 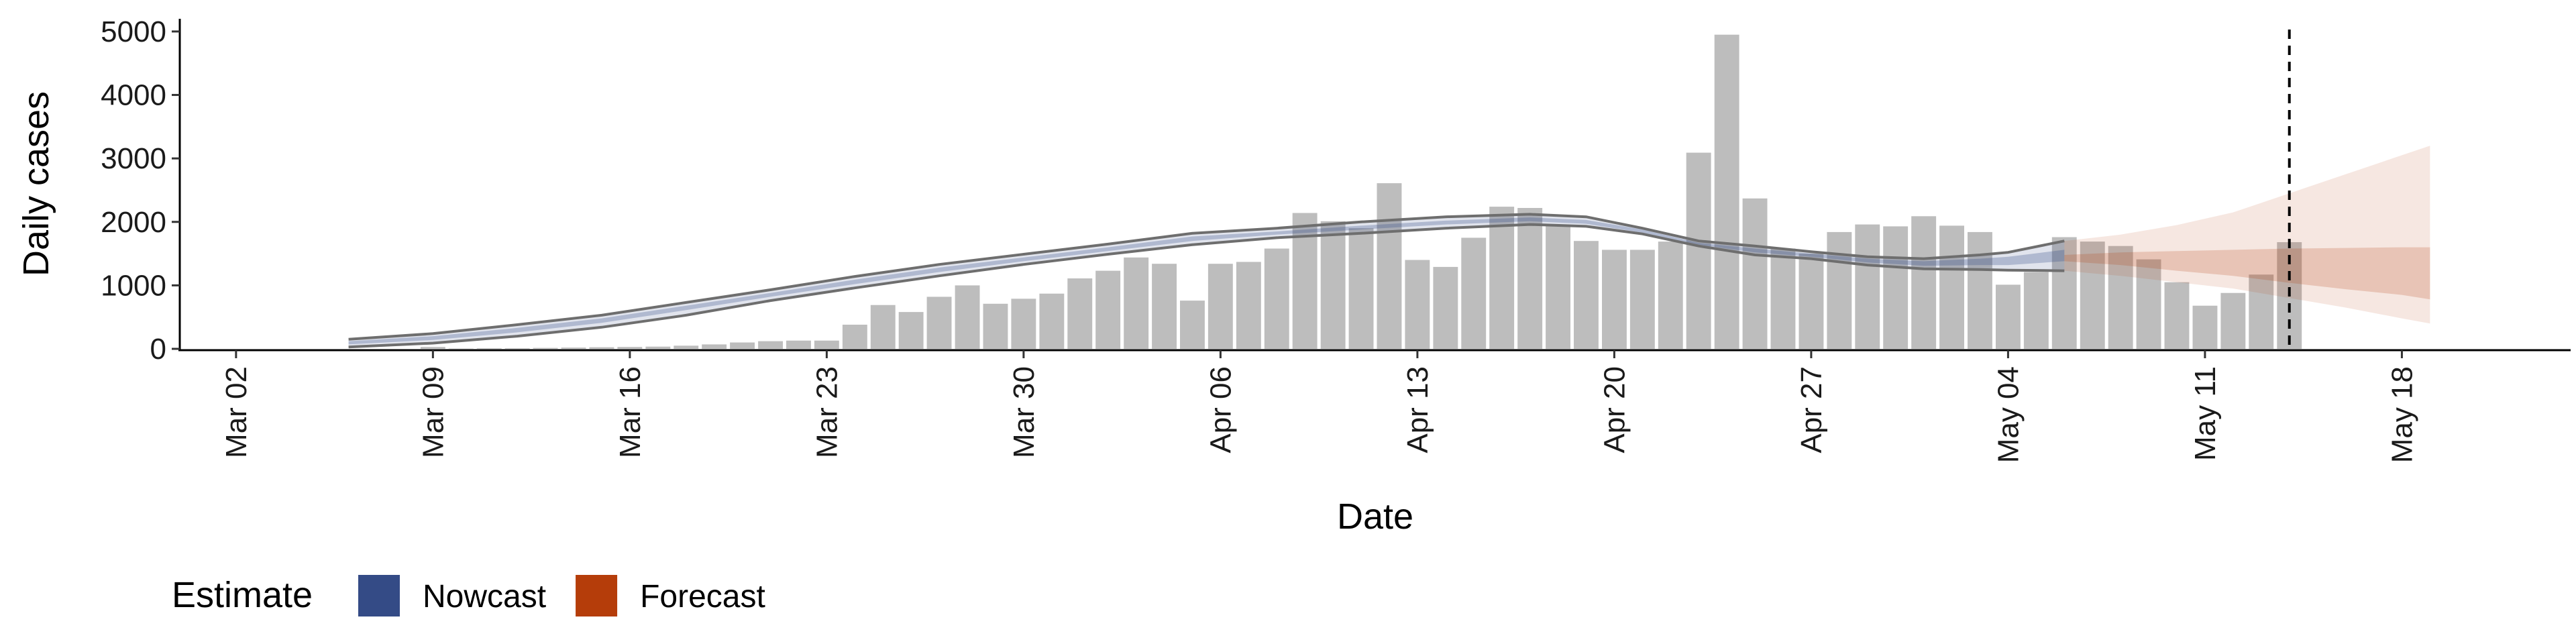 I want to click on nowcast-inner-band, so click(x=1206, y=281).